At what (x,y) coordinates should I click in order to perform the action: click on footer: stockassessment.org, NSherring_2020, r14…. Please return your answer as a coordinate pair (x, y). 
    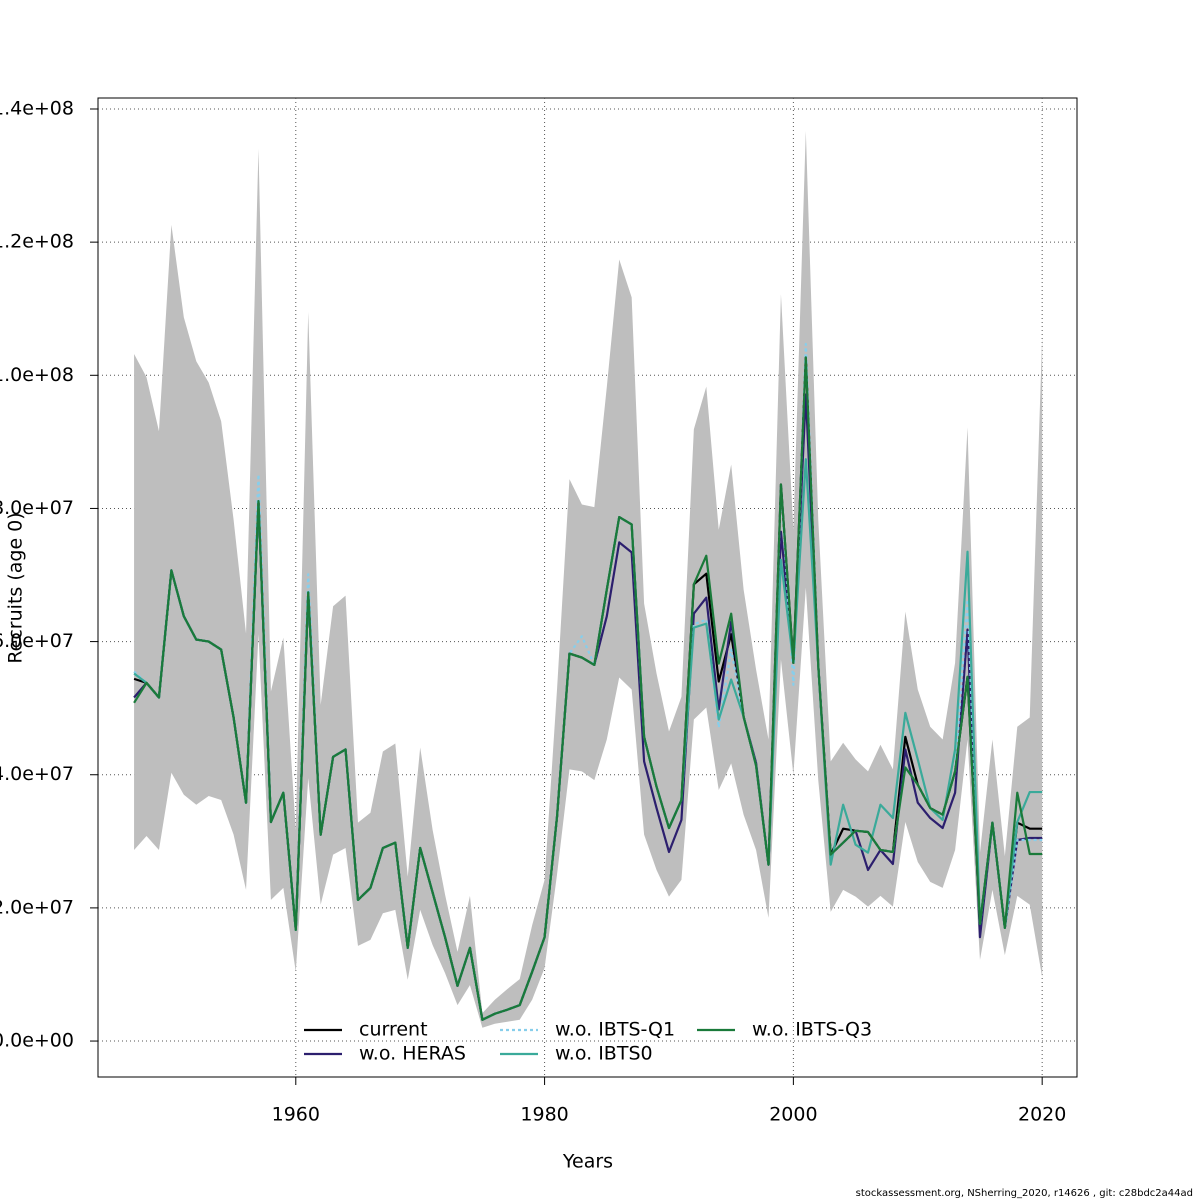
    Looking at the image, I should click on (1024, 1193).